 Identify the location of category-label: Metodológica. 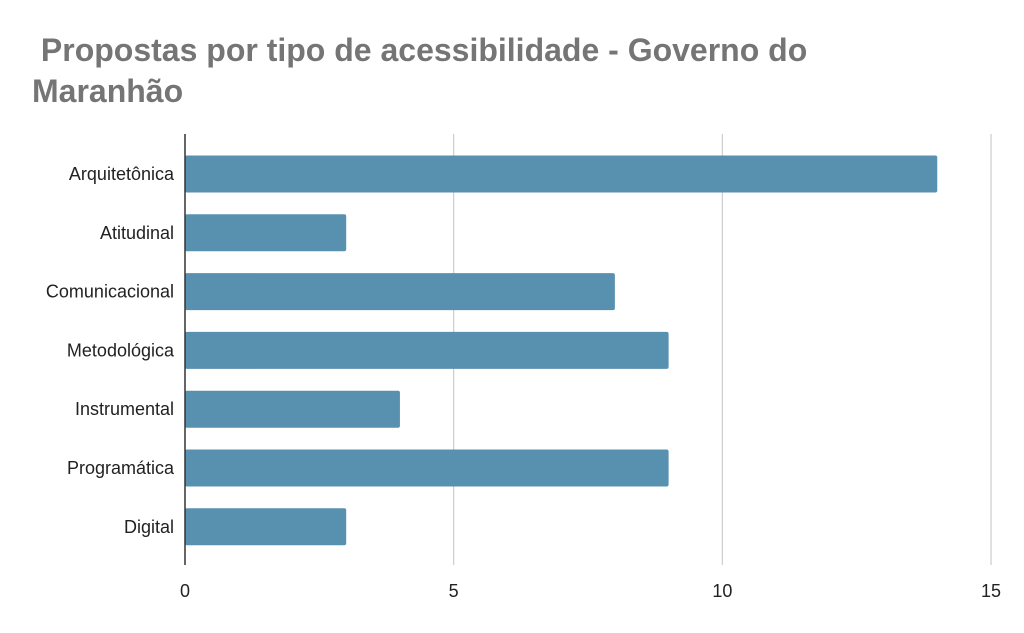
(121, 350).